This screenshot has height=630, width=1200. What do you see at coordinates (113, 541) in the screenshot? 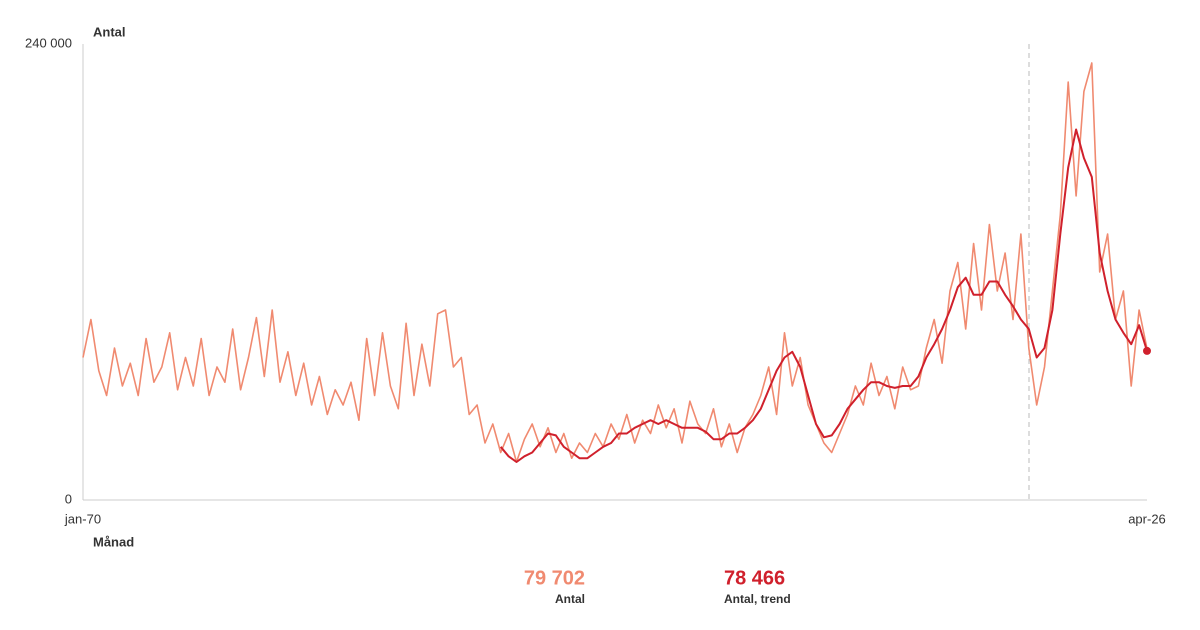
I see `x-axis-label: Månad` at bounding box center [113, 541].